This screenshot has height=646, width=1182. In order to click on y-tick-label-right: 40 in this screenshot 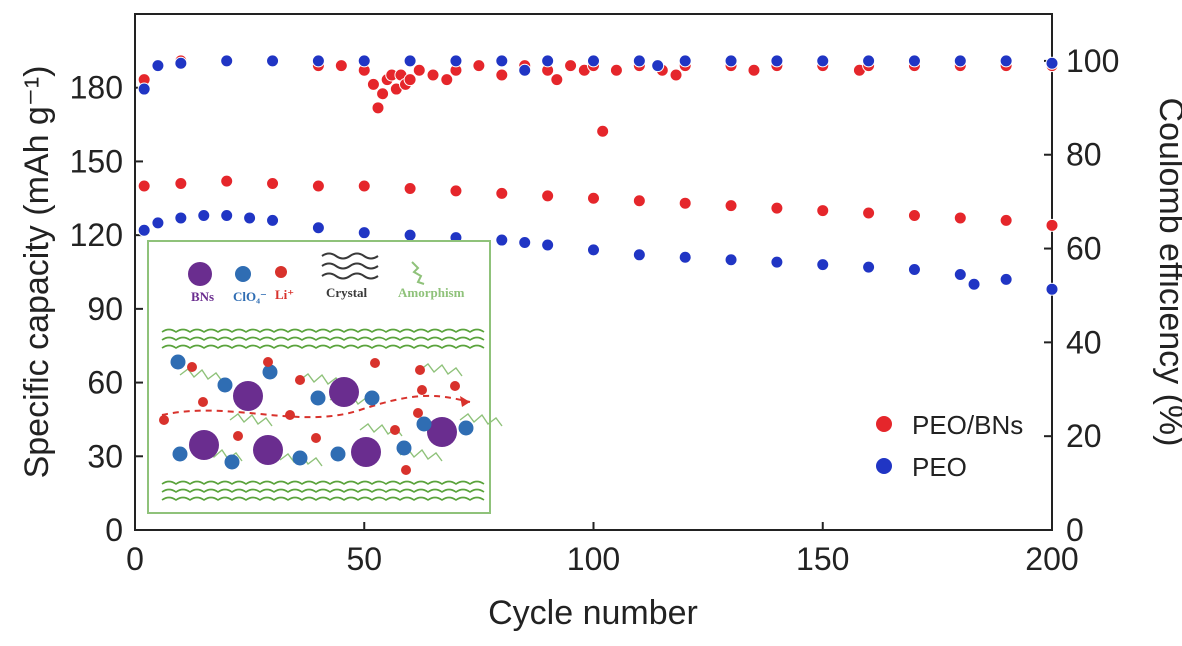, I will do `click(1084, 342)`.